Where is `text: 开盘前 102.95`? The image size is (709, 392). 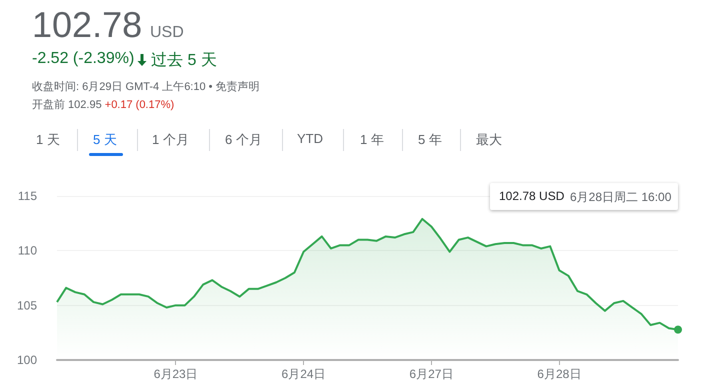 text: 开盘前 102.95 is located at coordinates (67, 105).